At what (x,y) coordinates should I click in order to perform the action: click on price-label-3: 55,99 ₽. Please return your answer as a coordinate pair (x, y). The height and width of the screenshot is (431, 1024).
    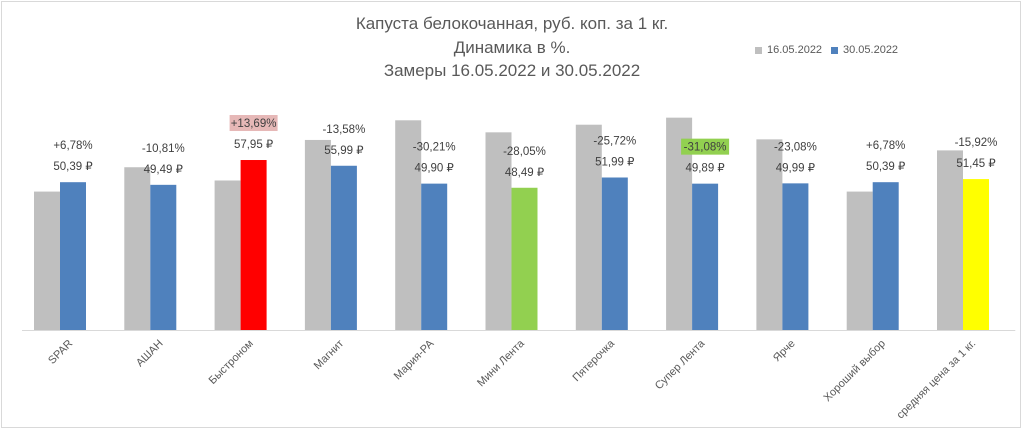
    Looking at the image, I should click on (344, 151).